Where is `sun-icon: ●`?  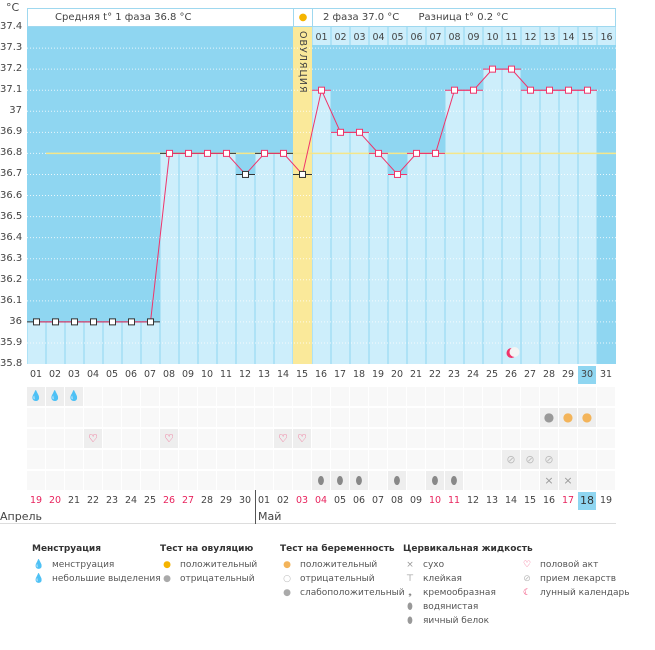 sun-icon: ● is located at coordinates (303, 17).